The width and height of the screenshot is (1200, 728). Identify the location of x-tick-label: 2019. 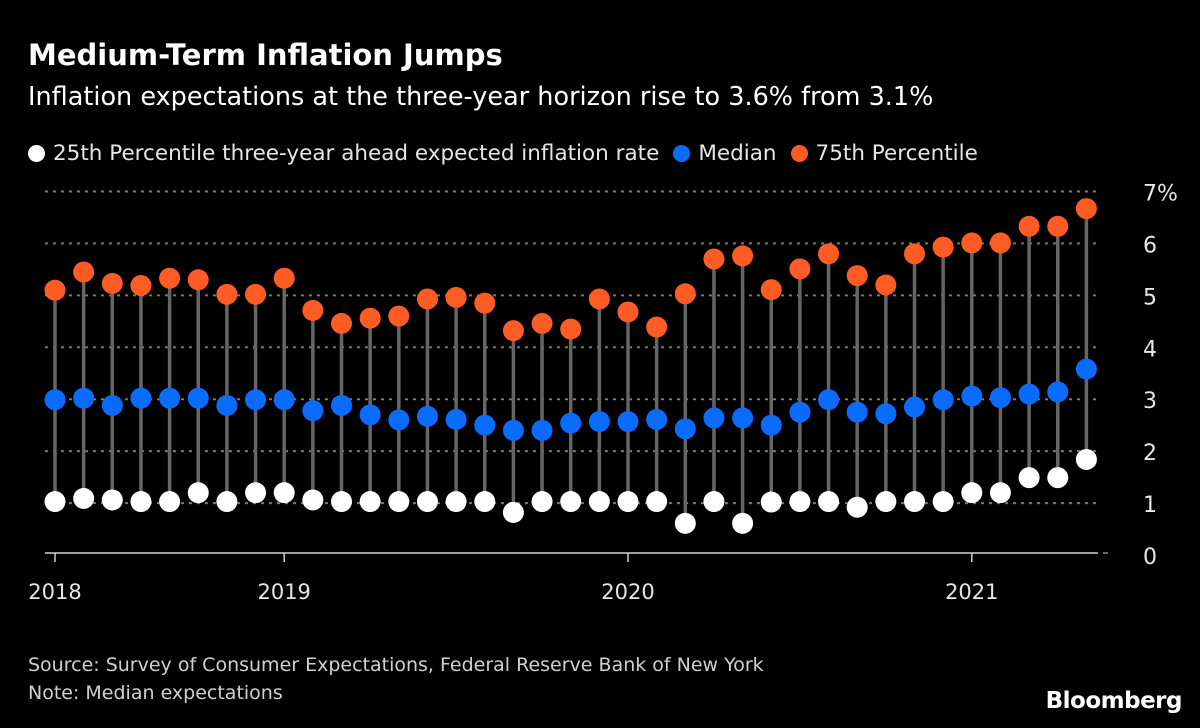
(283, 592).